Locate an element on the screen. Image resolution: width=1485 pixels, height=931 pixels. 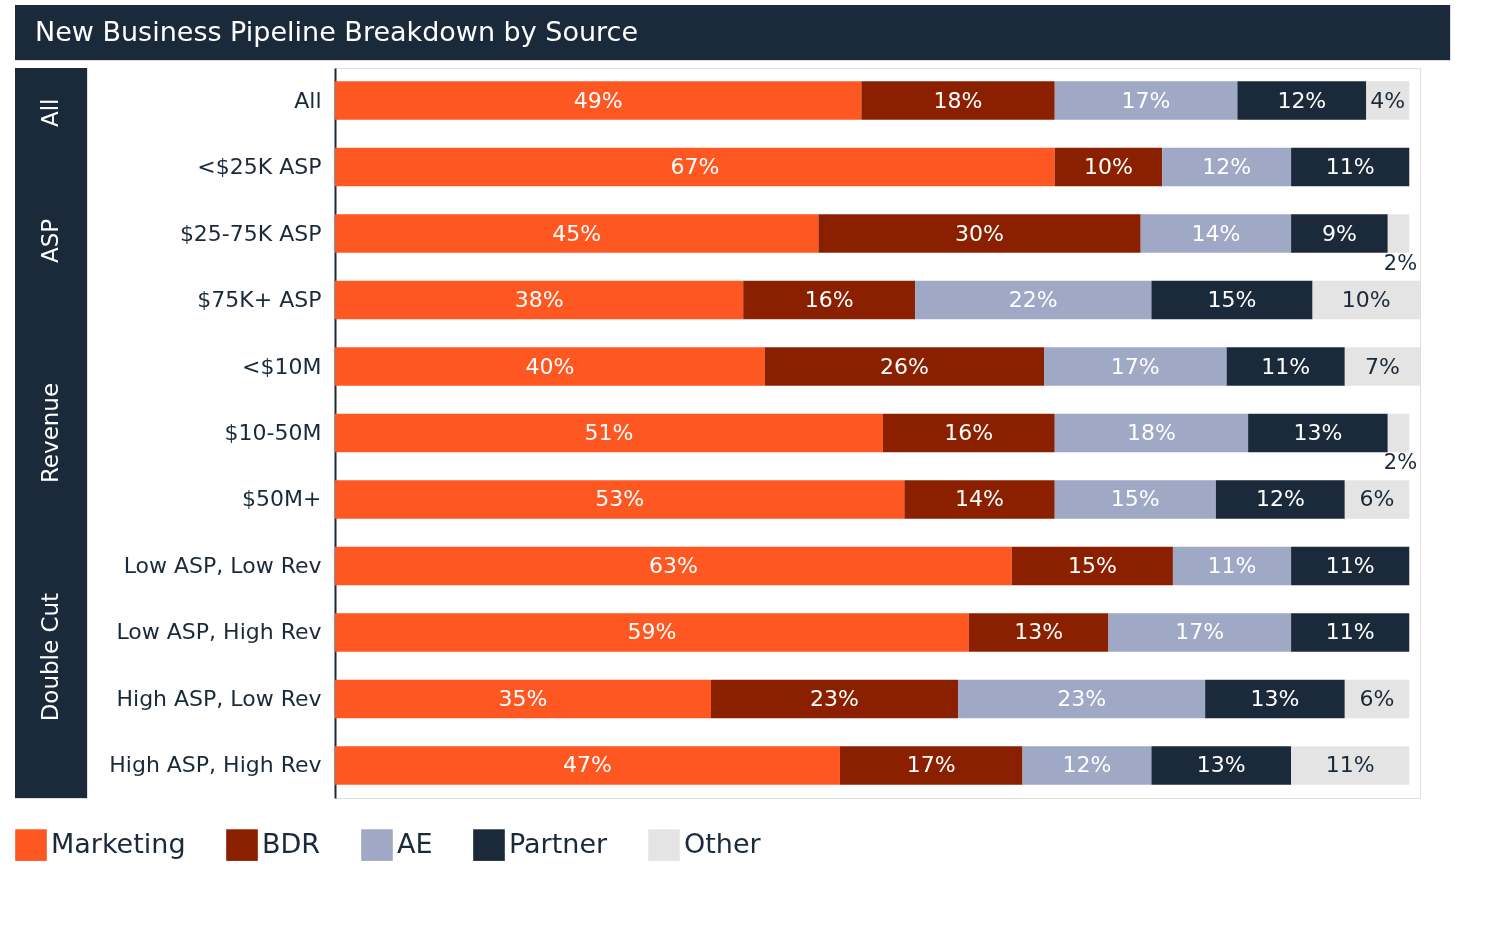
data-label: 9% is located at coordinates (1339, 233).